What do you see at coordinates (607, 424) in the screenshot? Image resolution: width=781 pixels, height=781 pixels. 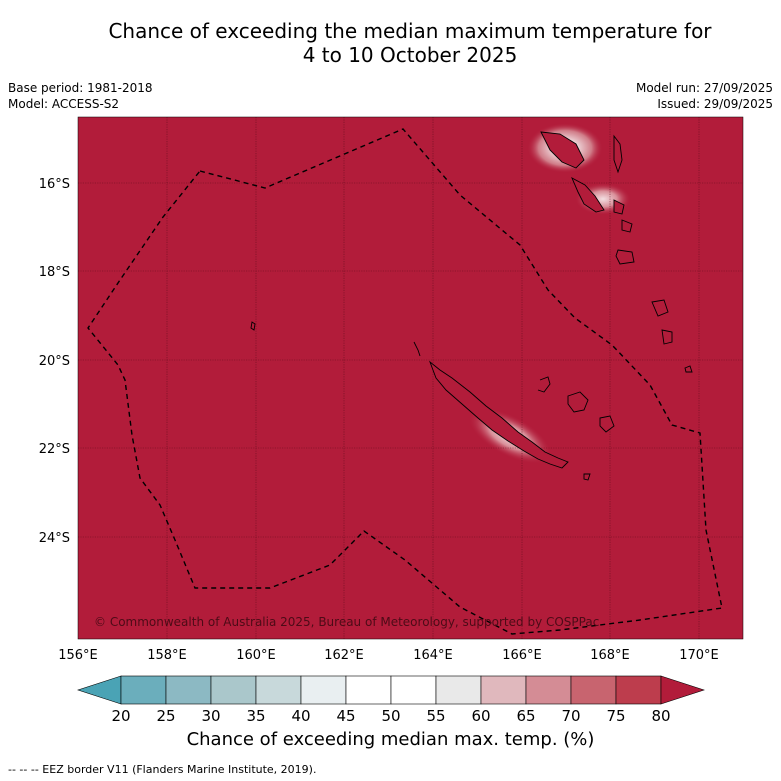 I see `loyalty-island-mare` at bounding box center [607, 424].